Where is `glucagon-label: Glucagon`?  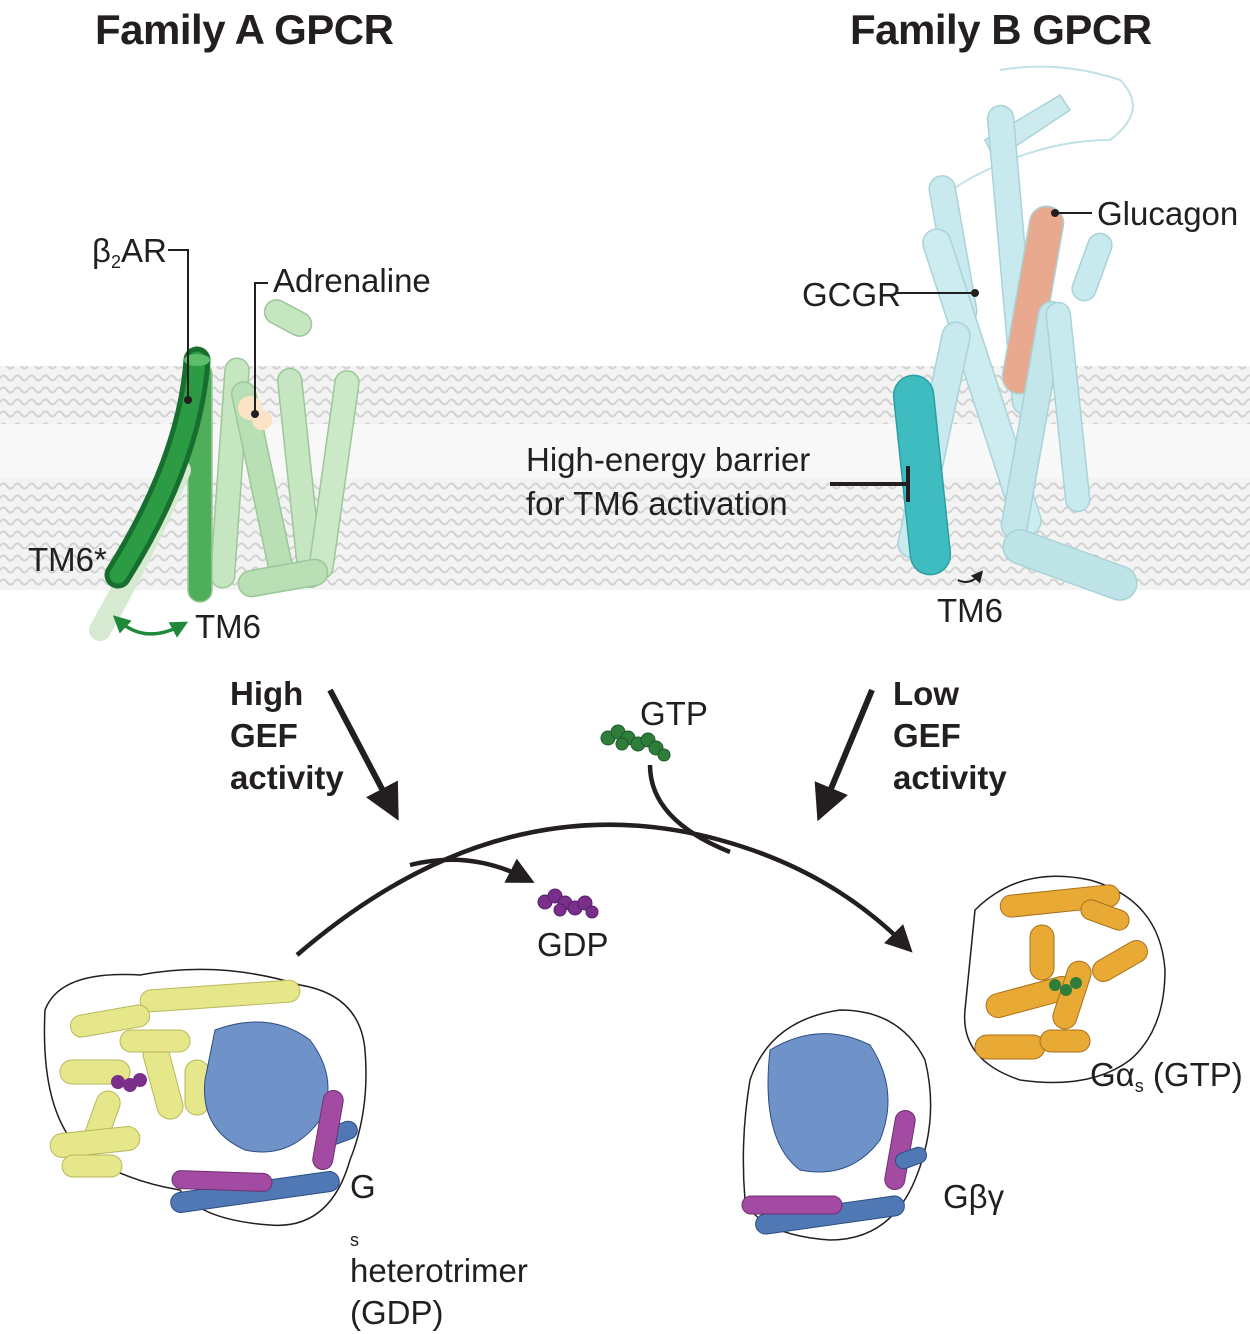
glucagon-label: Glucagon is located at coordinates (1168, 213).